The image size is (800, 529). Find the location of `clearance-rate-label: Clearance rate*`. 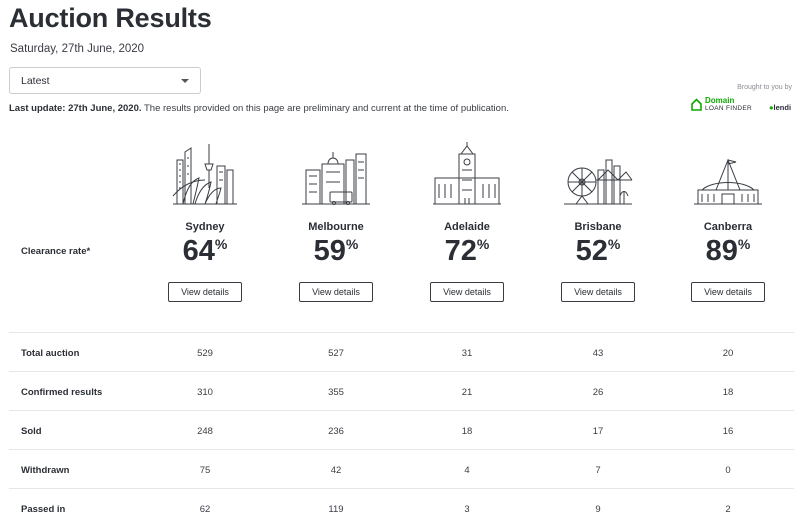

clearance-rate-label: Clearance rate* is located at coordinates (56, 251).